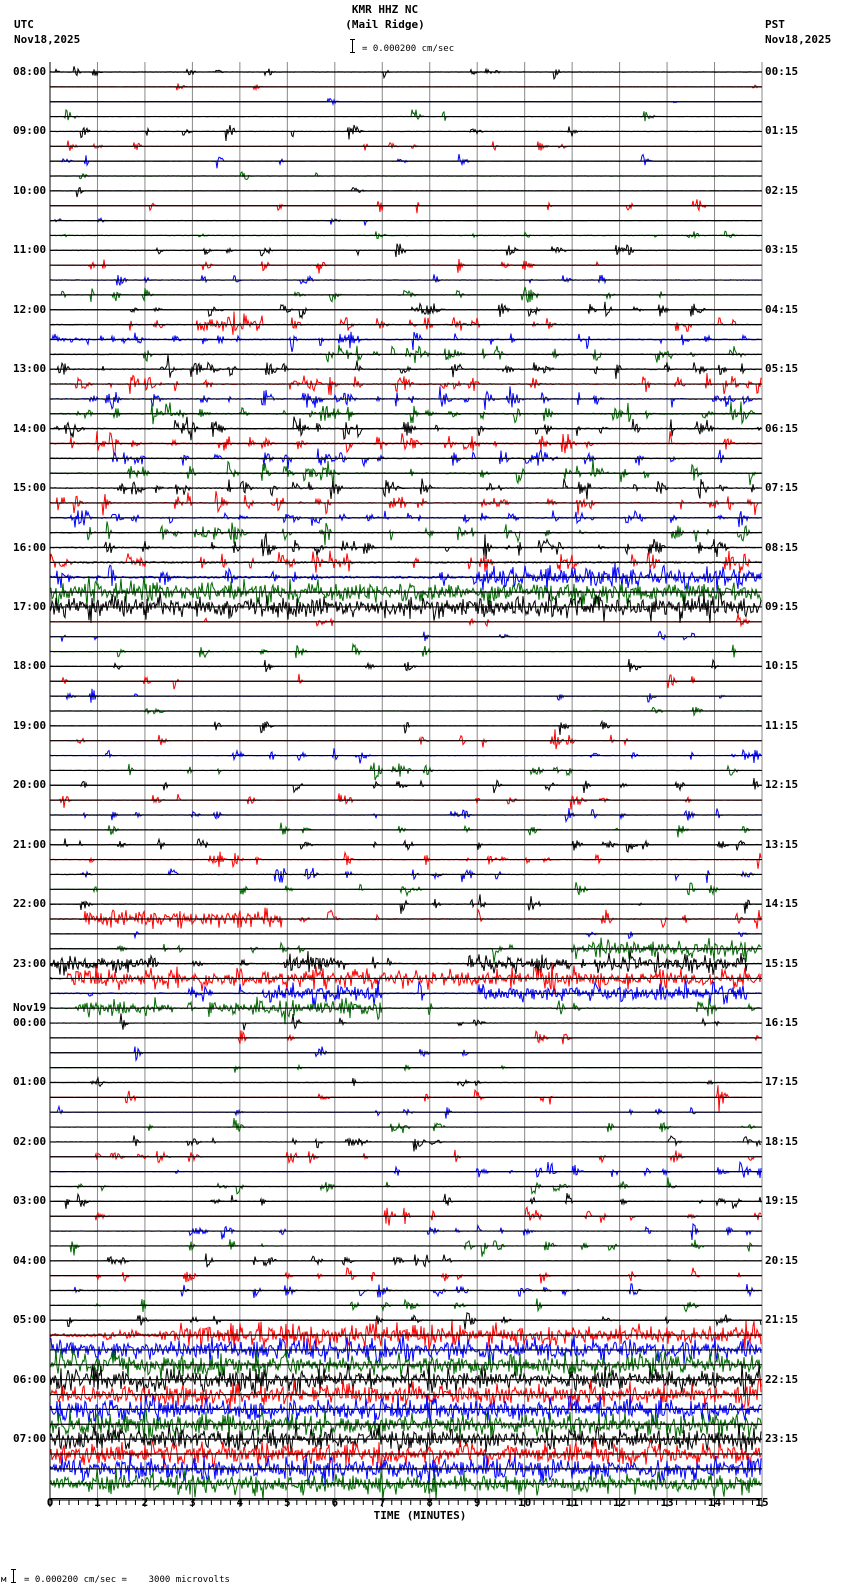 This screenshot has height=1585, width=850. What do you see at coordinates (30, 1141) in the screenshot?
I see `utc-hour-label: 02:00` at bounding box center [30, 1141].